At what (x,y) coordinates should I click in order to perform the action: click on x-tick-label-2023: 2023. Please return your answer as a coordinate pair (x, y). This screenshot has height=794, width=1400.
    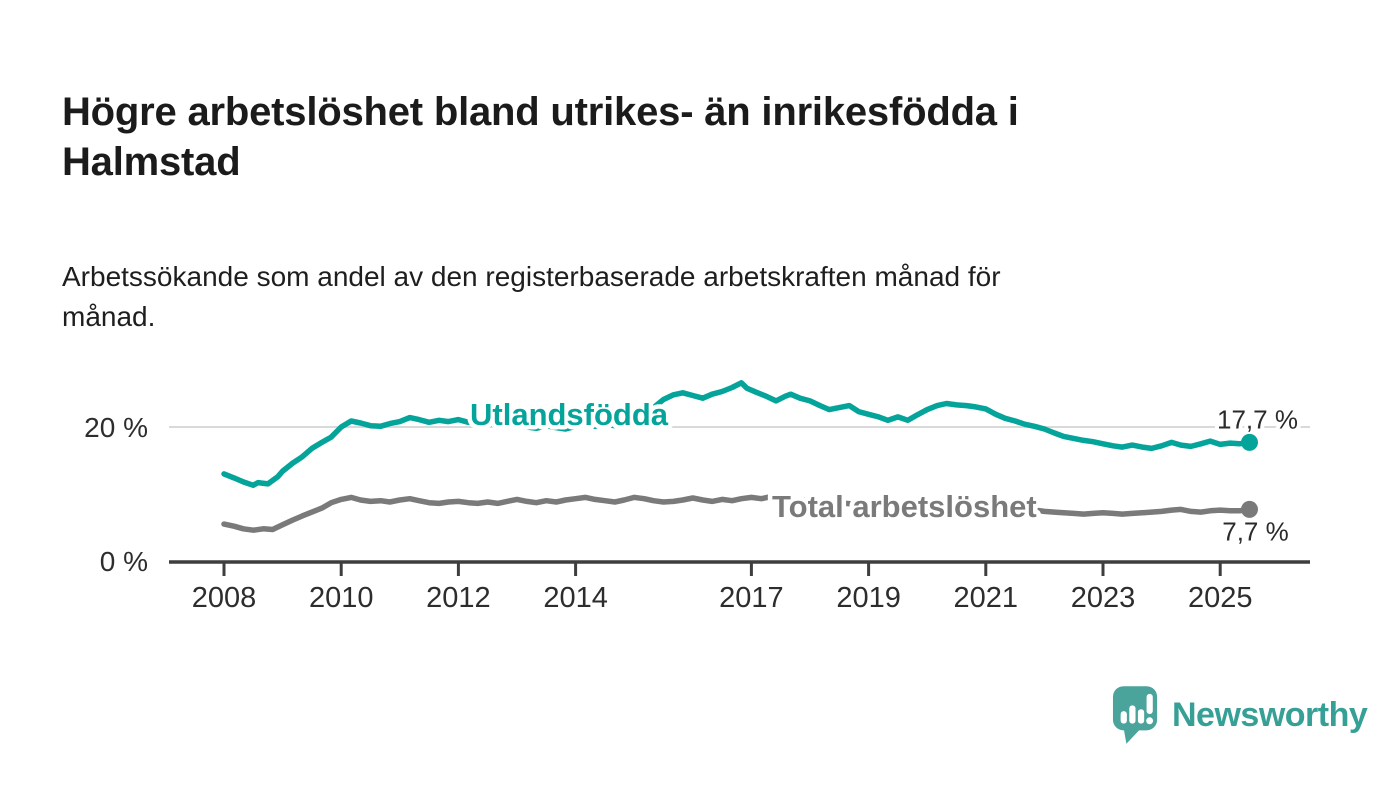
    Looking at the image, I should click on (1103, 598).